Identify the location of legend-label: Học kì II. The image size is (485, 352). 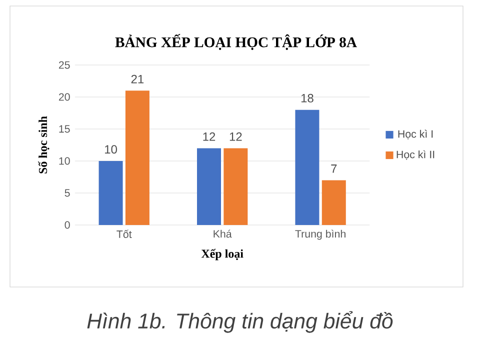
(415, 155).